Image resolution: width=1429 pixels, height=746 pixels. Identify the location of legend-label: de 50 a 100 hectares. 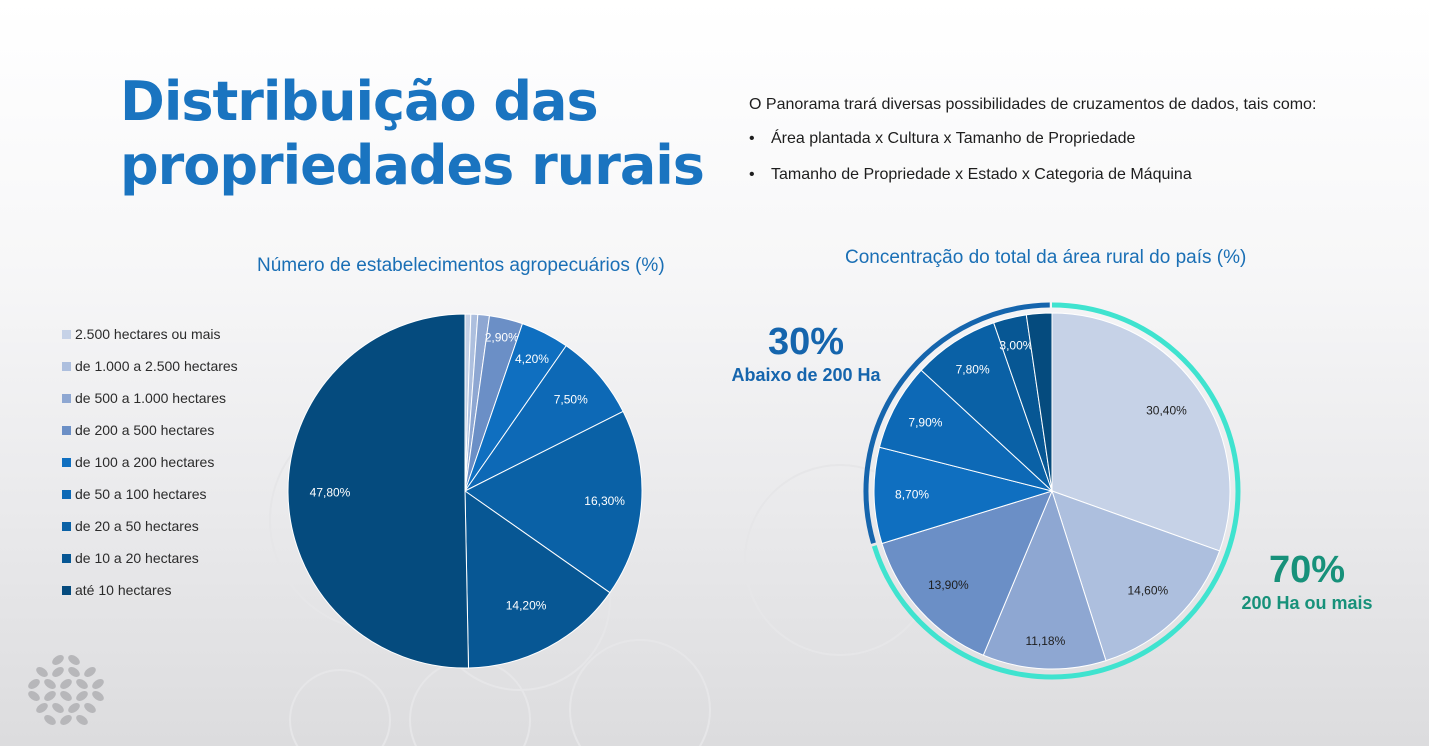
(141, 494).